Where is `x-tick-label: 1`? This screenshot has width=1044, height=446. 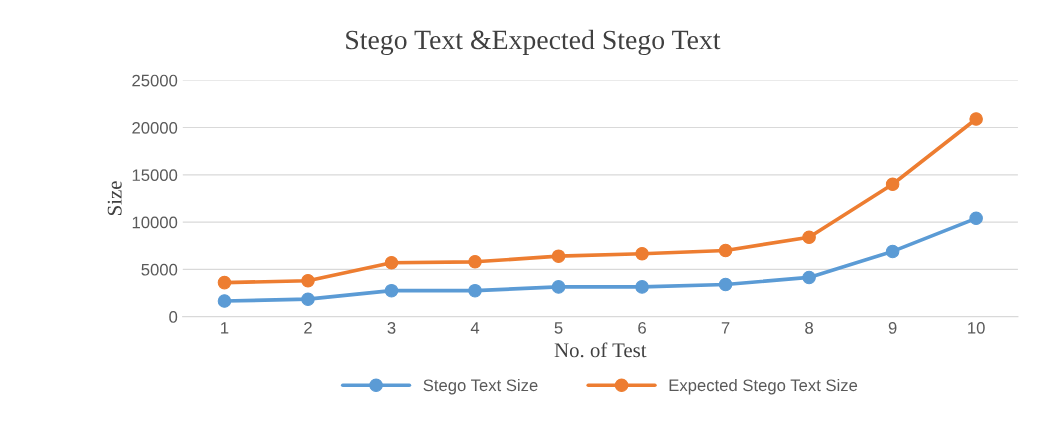 x-tick-label: 1 is located at coordinates (225, 328).